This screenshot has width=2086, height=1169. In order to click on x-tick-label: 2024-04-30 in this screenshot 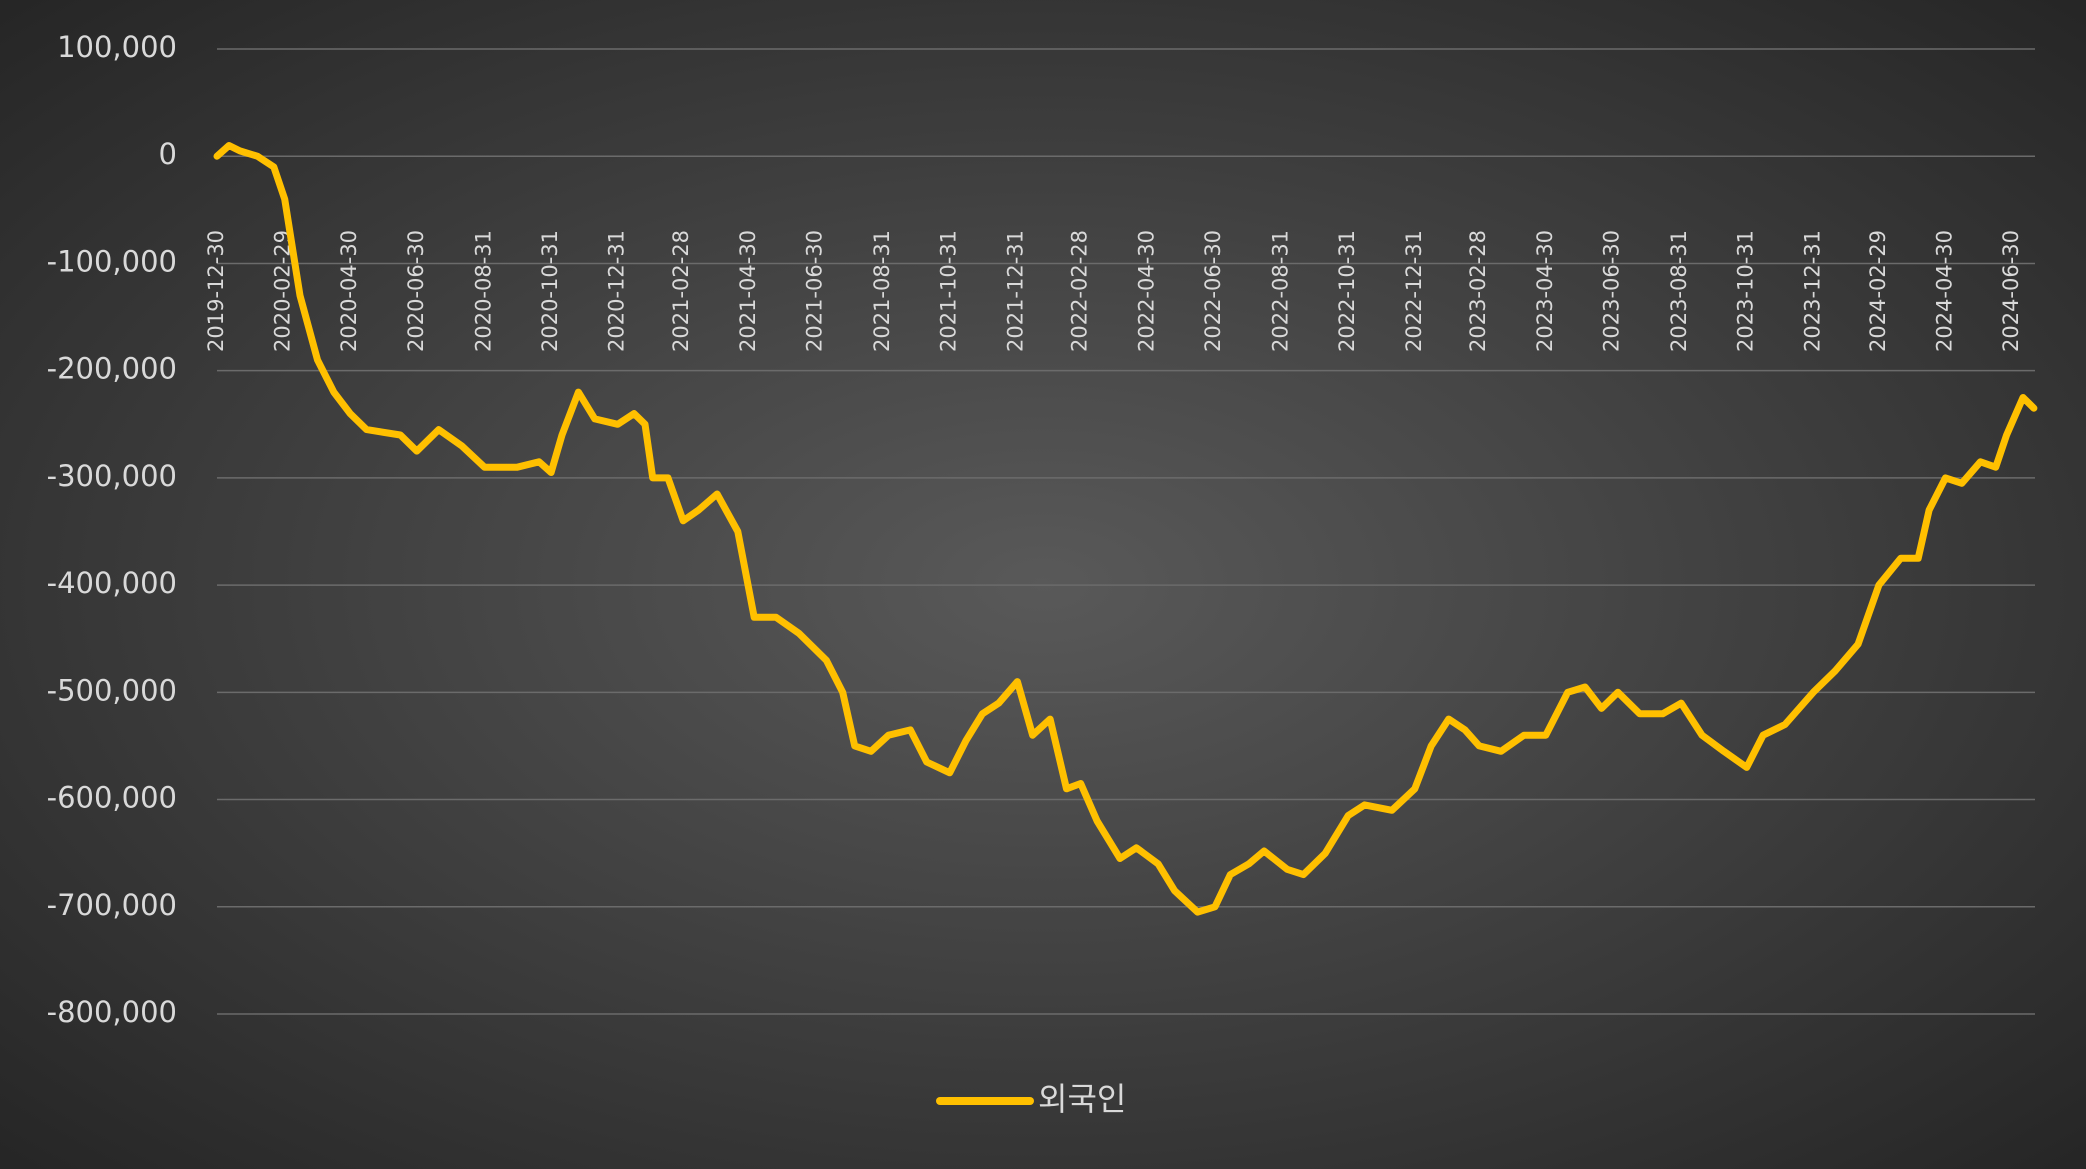, I will do `click(1944, 291)`.